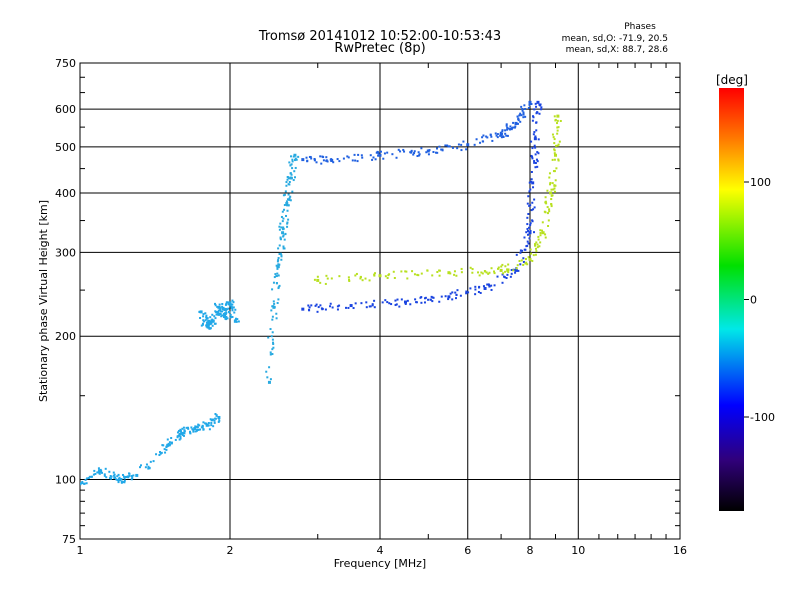 The height and width of the screenshot is (600, 800). I want to click on phase-stats-x: mean, sd,X: 88.7, 28.6, so click(617, 50).